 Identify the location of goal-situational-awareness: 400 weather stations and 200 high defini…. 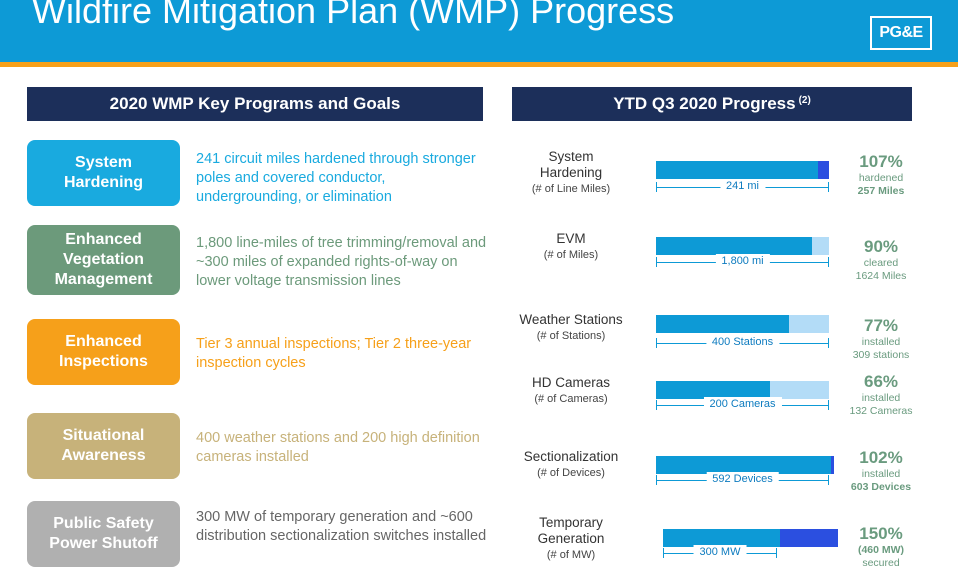
(338, 447).